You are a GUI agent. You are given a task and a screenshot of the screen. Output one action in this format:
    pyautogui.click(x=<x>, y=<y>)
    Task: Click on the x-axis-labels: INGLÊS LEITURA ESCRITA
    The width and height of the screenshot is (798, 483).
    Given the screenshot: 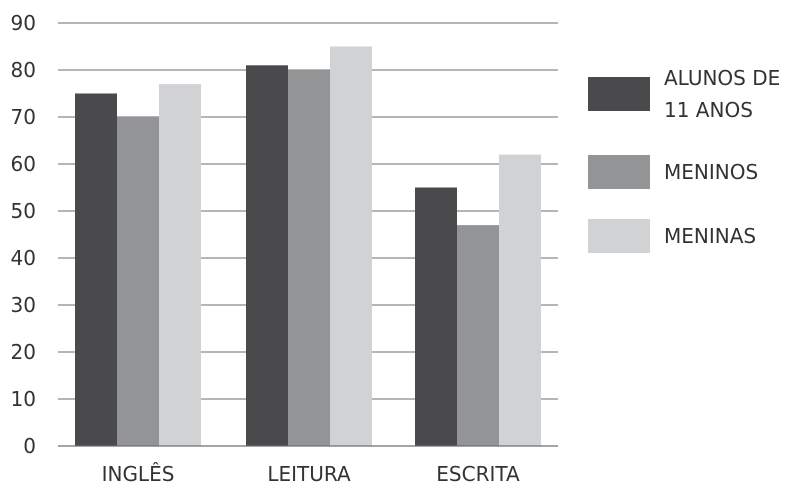 What is the action you would take?
    pyautogui.click(x=311, y=472)
    